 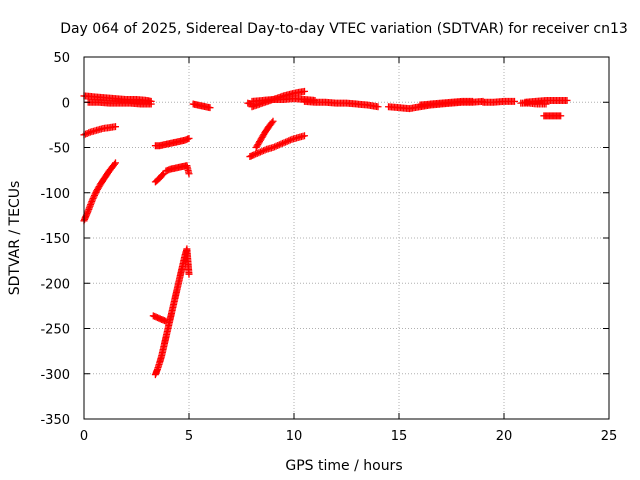 I want to click on y-tick-label: -350, so click(x=55, y=420).